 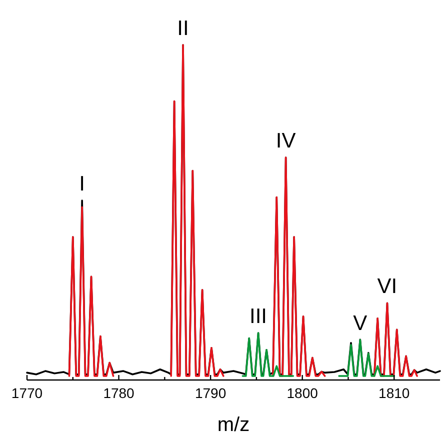 What do you see at coordinates (259, 316) in the screenshot?
I see `annotation: III` at bounding box center [259, 316].